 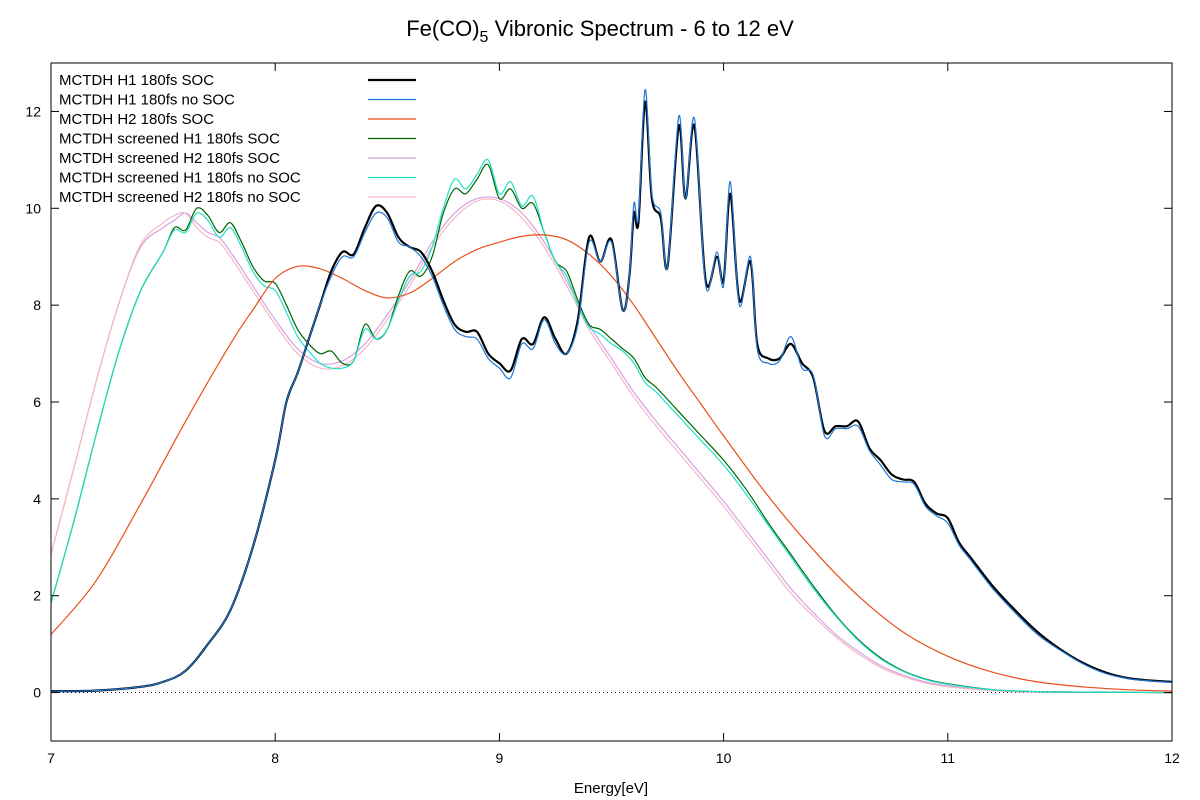 What do you see at coordinates (37, 693) in the screenshot?
I see `y-tick-label: 0` at bounding box center [37, 693].